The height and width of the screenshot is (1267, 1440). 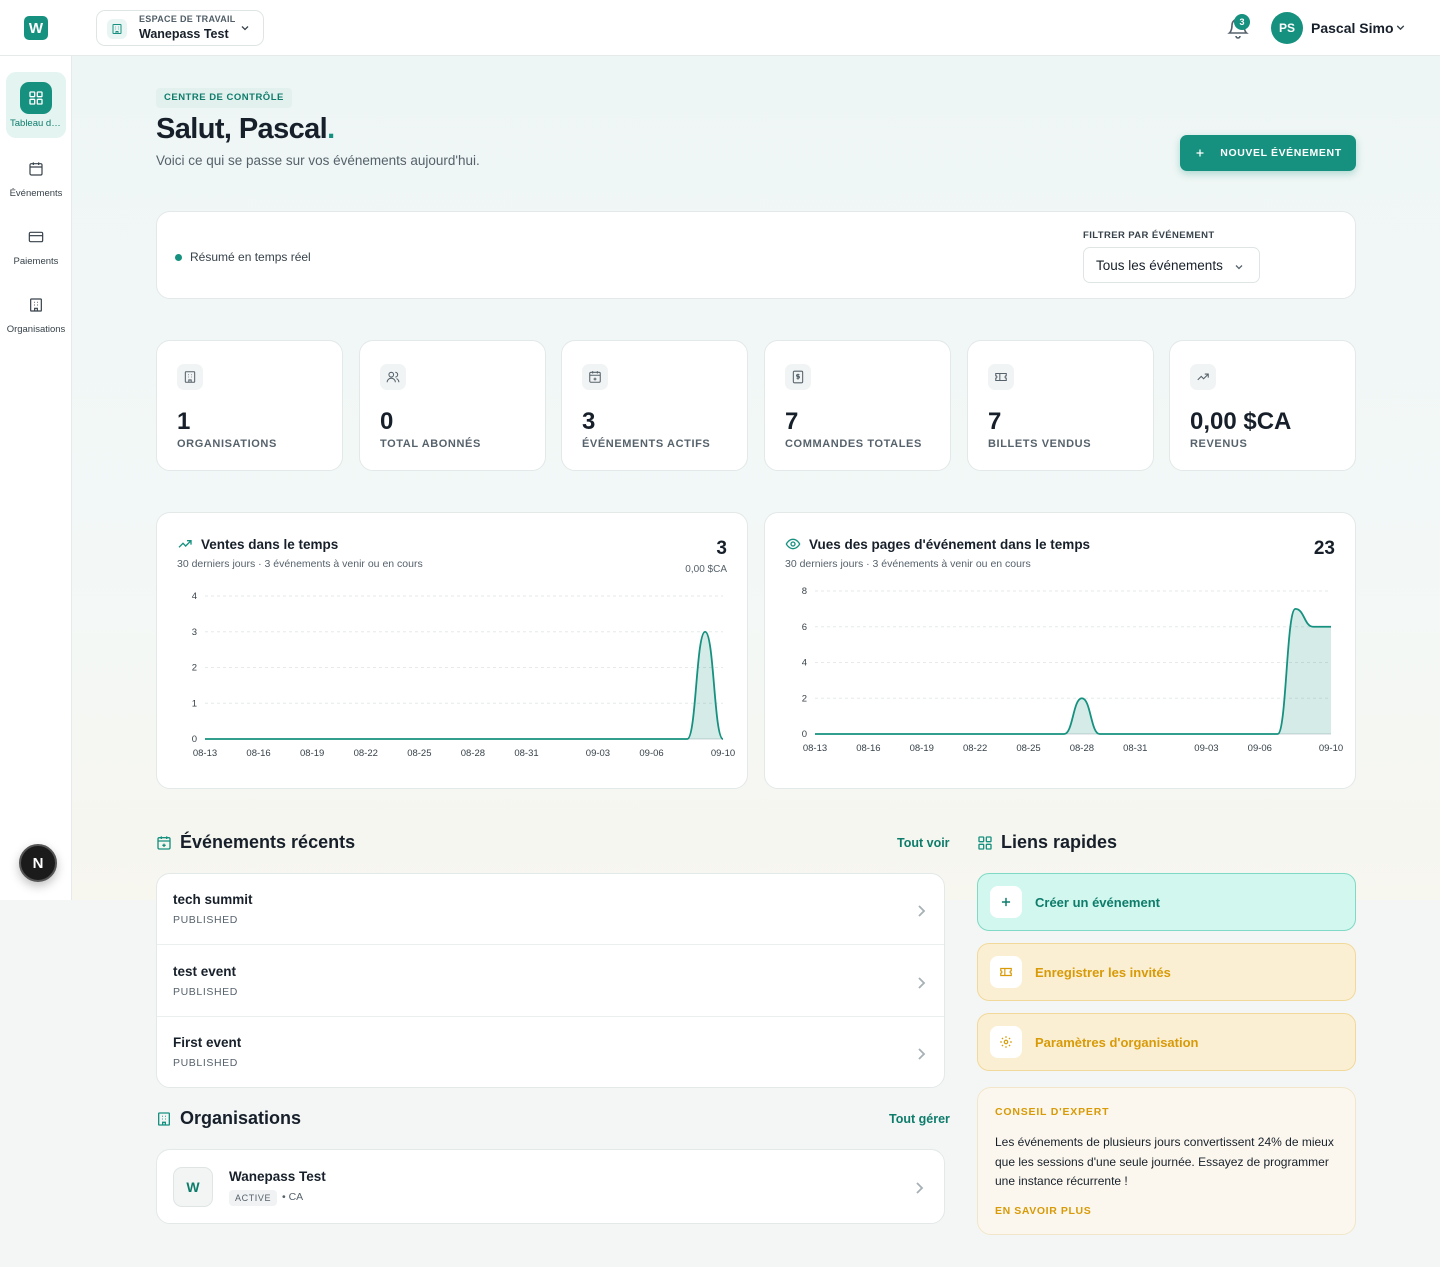 I want to click on dollar-receipt-icon, so click(x=798, y=377).